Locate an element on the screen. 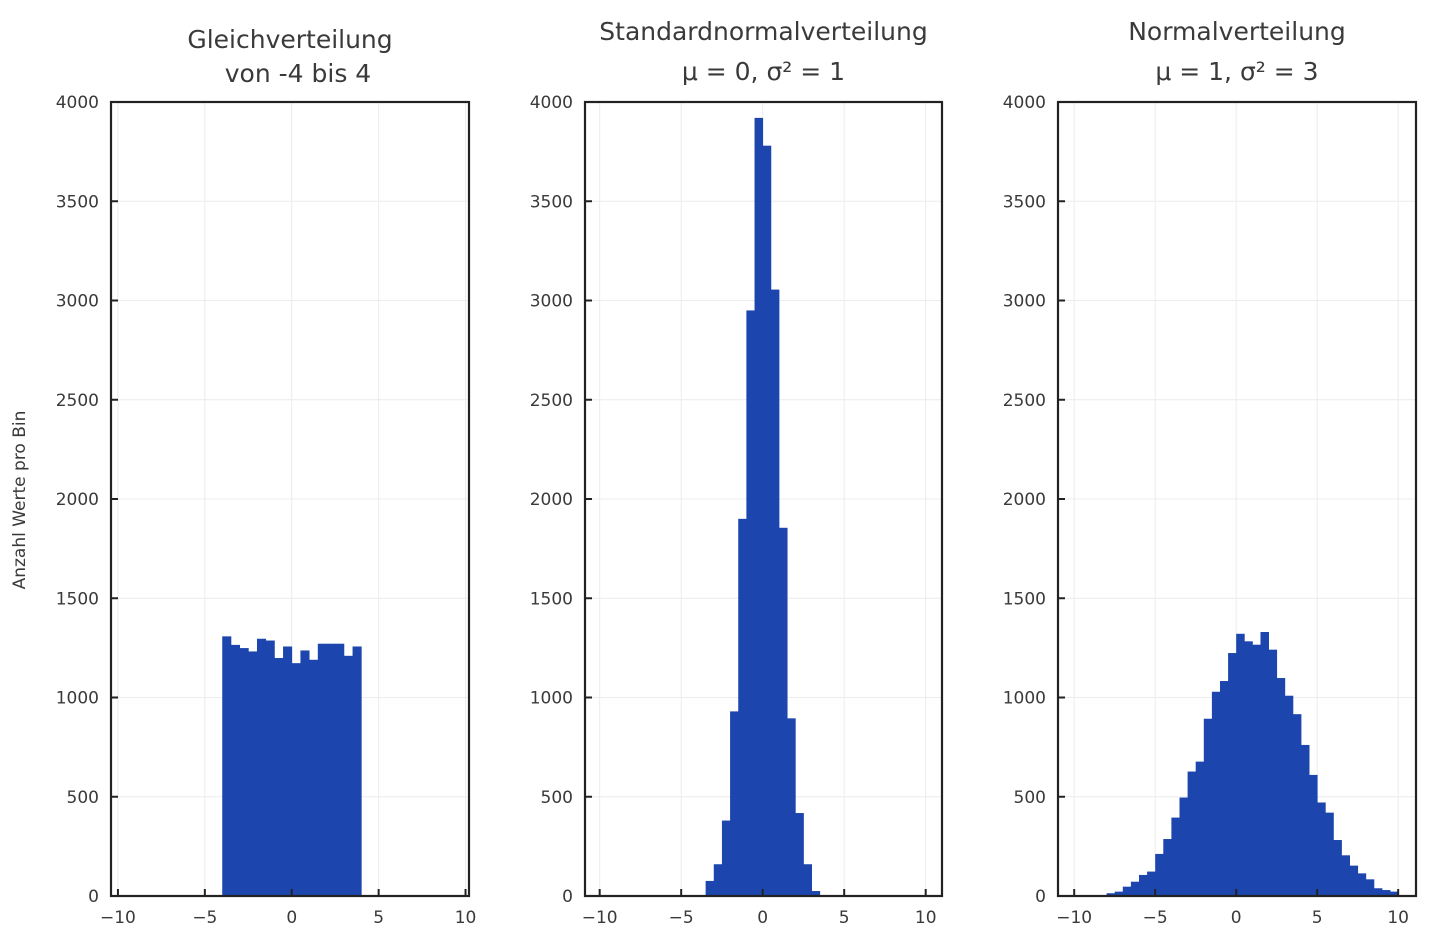 This screenshot has width=1436, height=950. chart-title: Gleichverteilung is located at coordinates (289, 39).